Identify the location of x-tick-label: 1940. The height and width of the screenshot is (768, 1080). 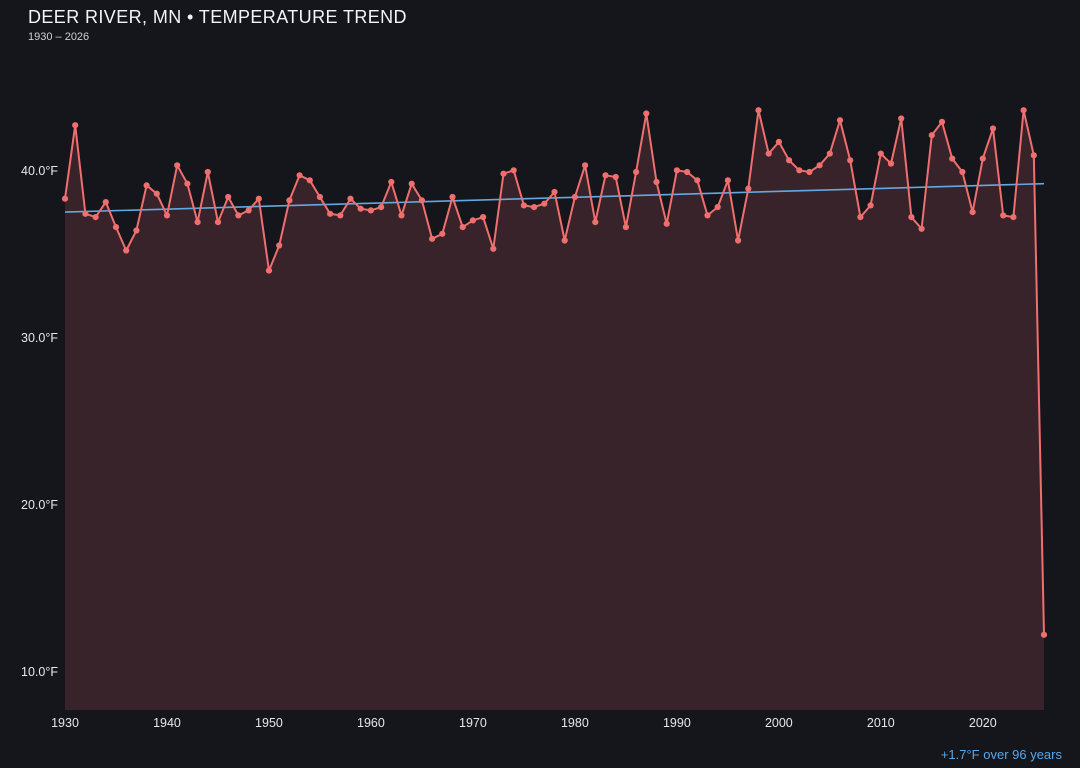
(167, 723).